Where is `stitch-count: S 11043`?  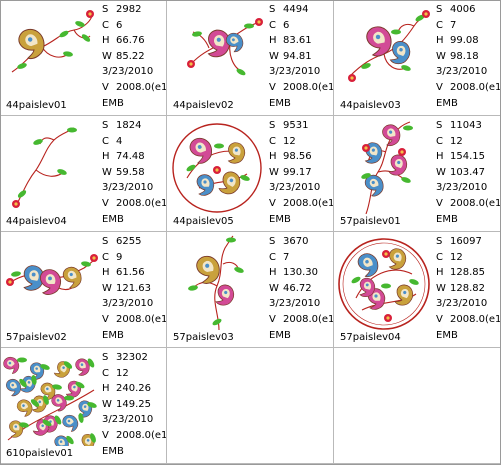 stitch-count: S 11043 is located at coordinates (459, 125).